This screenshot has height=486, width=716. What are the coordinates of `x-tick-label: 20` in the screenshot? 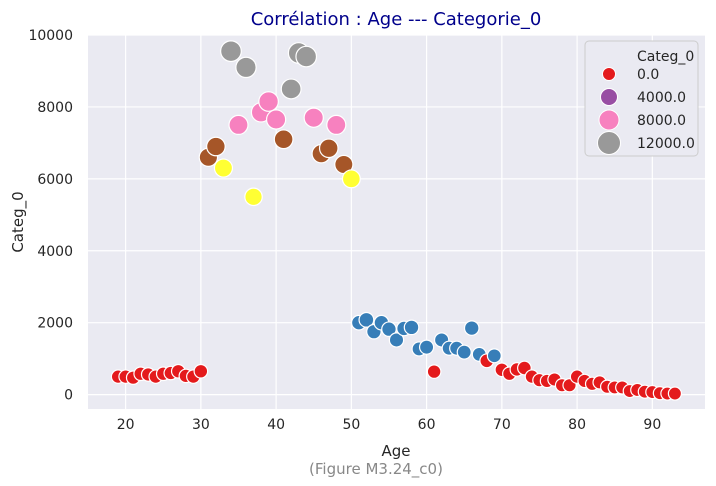 It's located at (126, 425).